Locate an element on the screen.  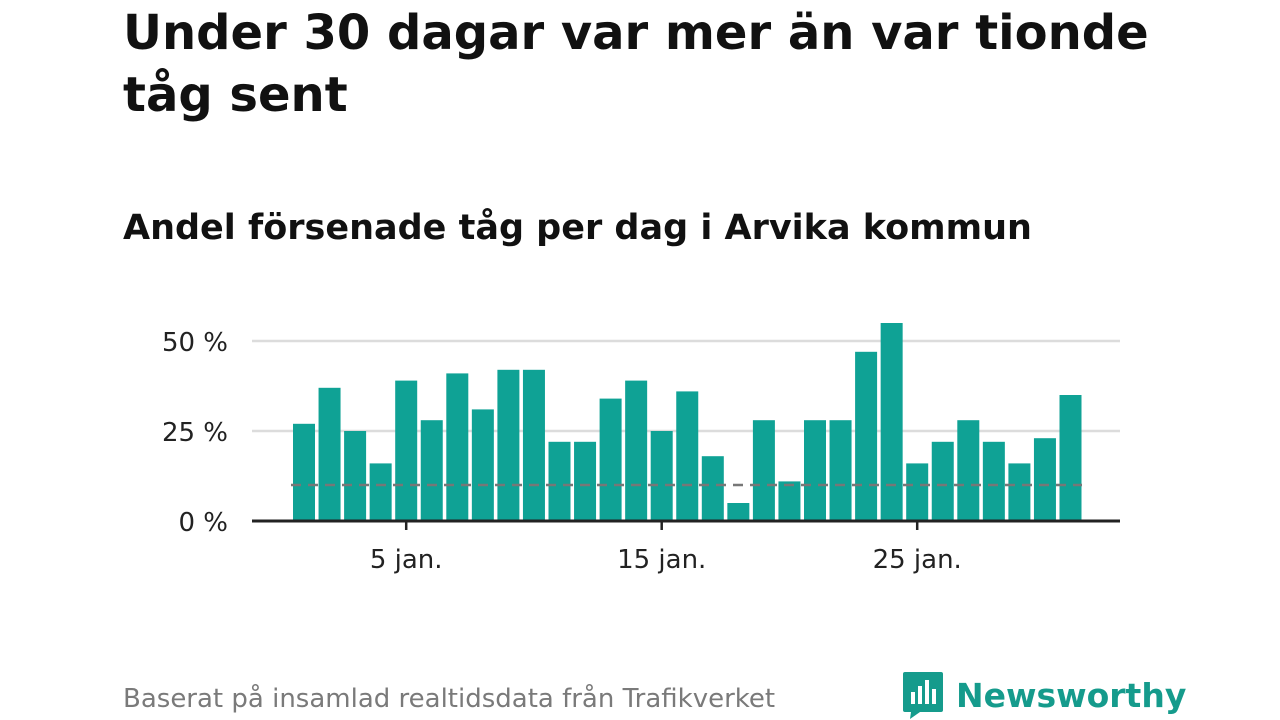
newsworthy-logo-icon is located at coordinates (923, 695).